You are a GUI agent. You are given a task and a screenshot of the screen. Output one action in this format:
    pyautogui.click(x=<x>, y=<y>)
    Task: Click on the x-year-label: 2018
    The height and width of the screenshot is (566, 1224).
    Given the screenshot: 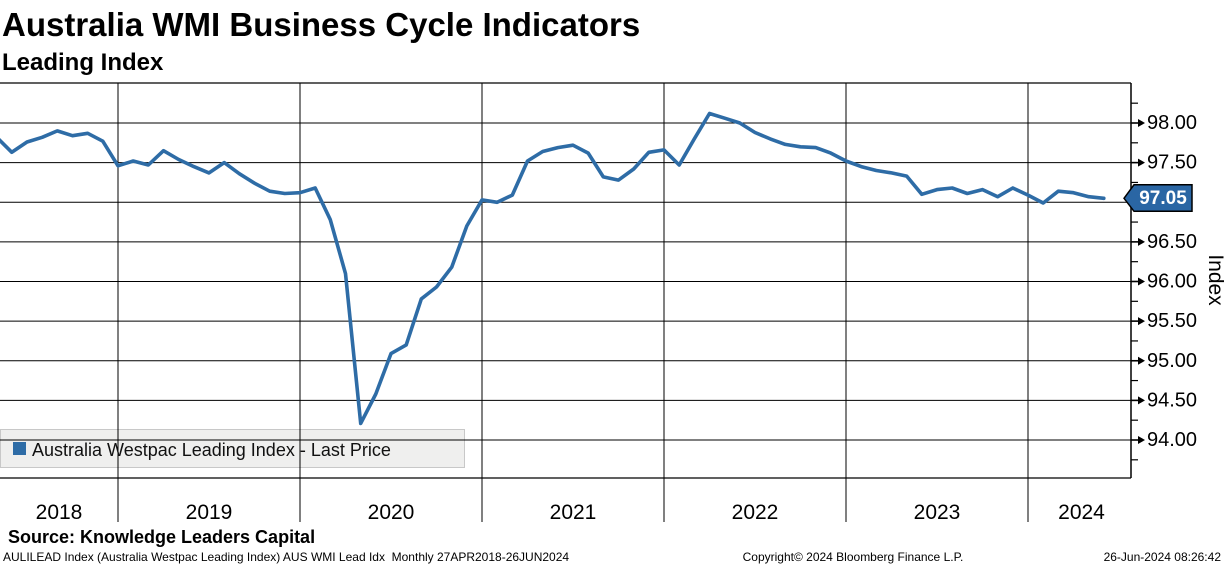 What is the action you would take?
    pyautogui.click(x=59, y=512)
    